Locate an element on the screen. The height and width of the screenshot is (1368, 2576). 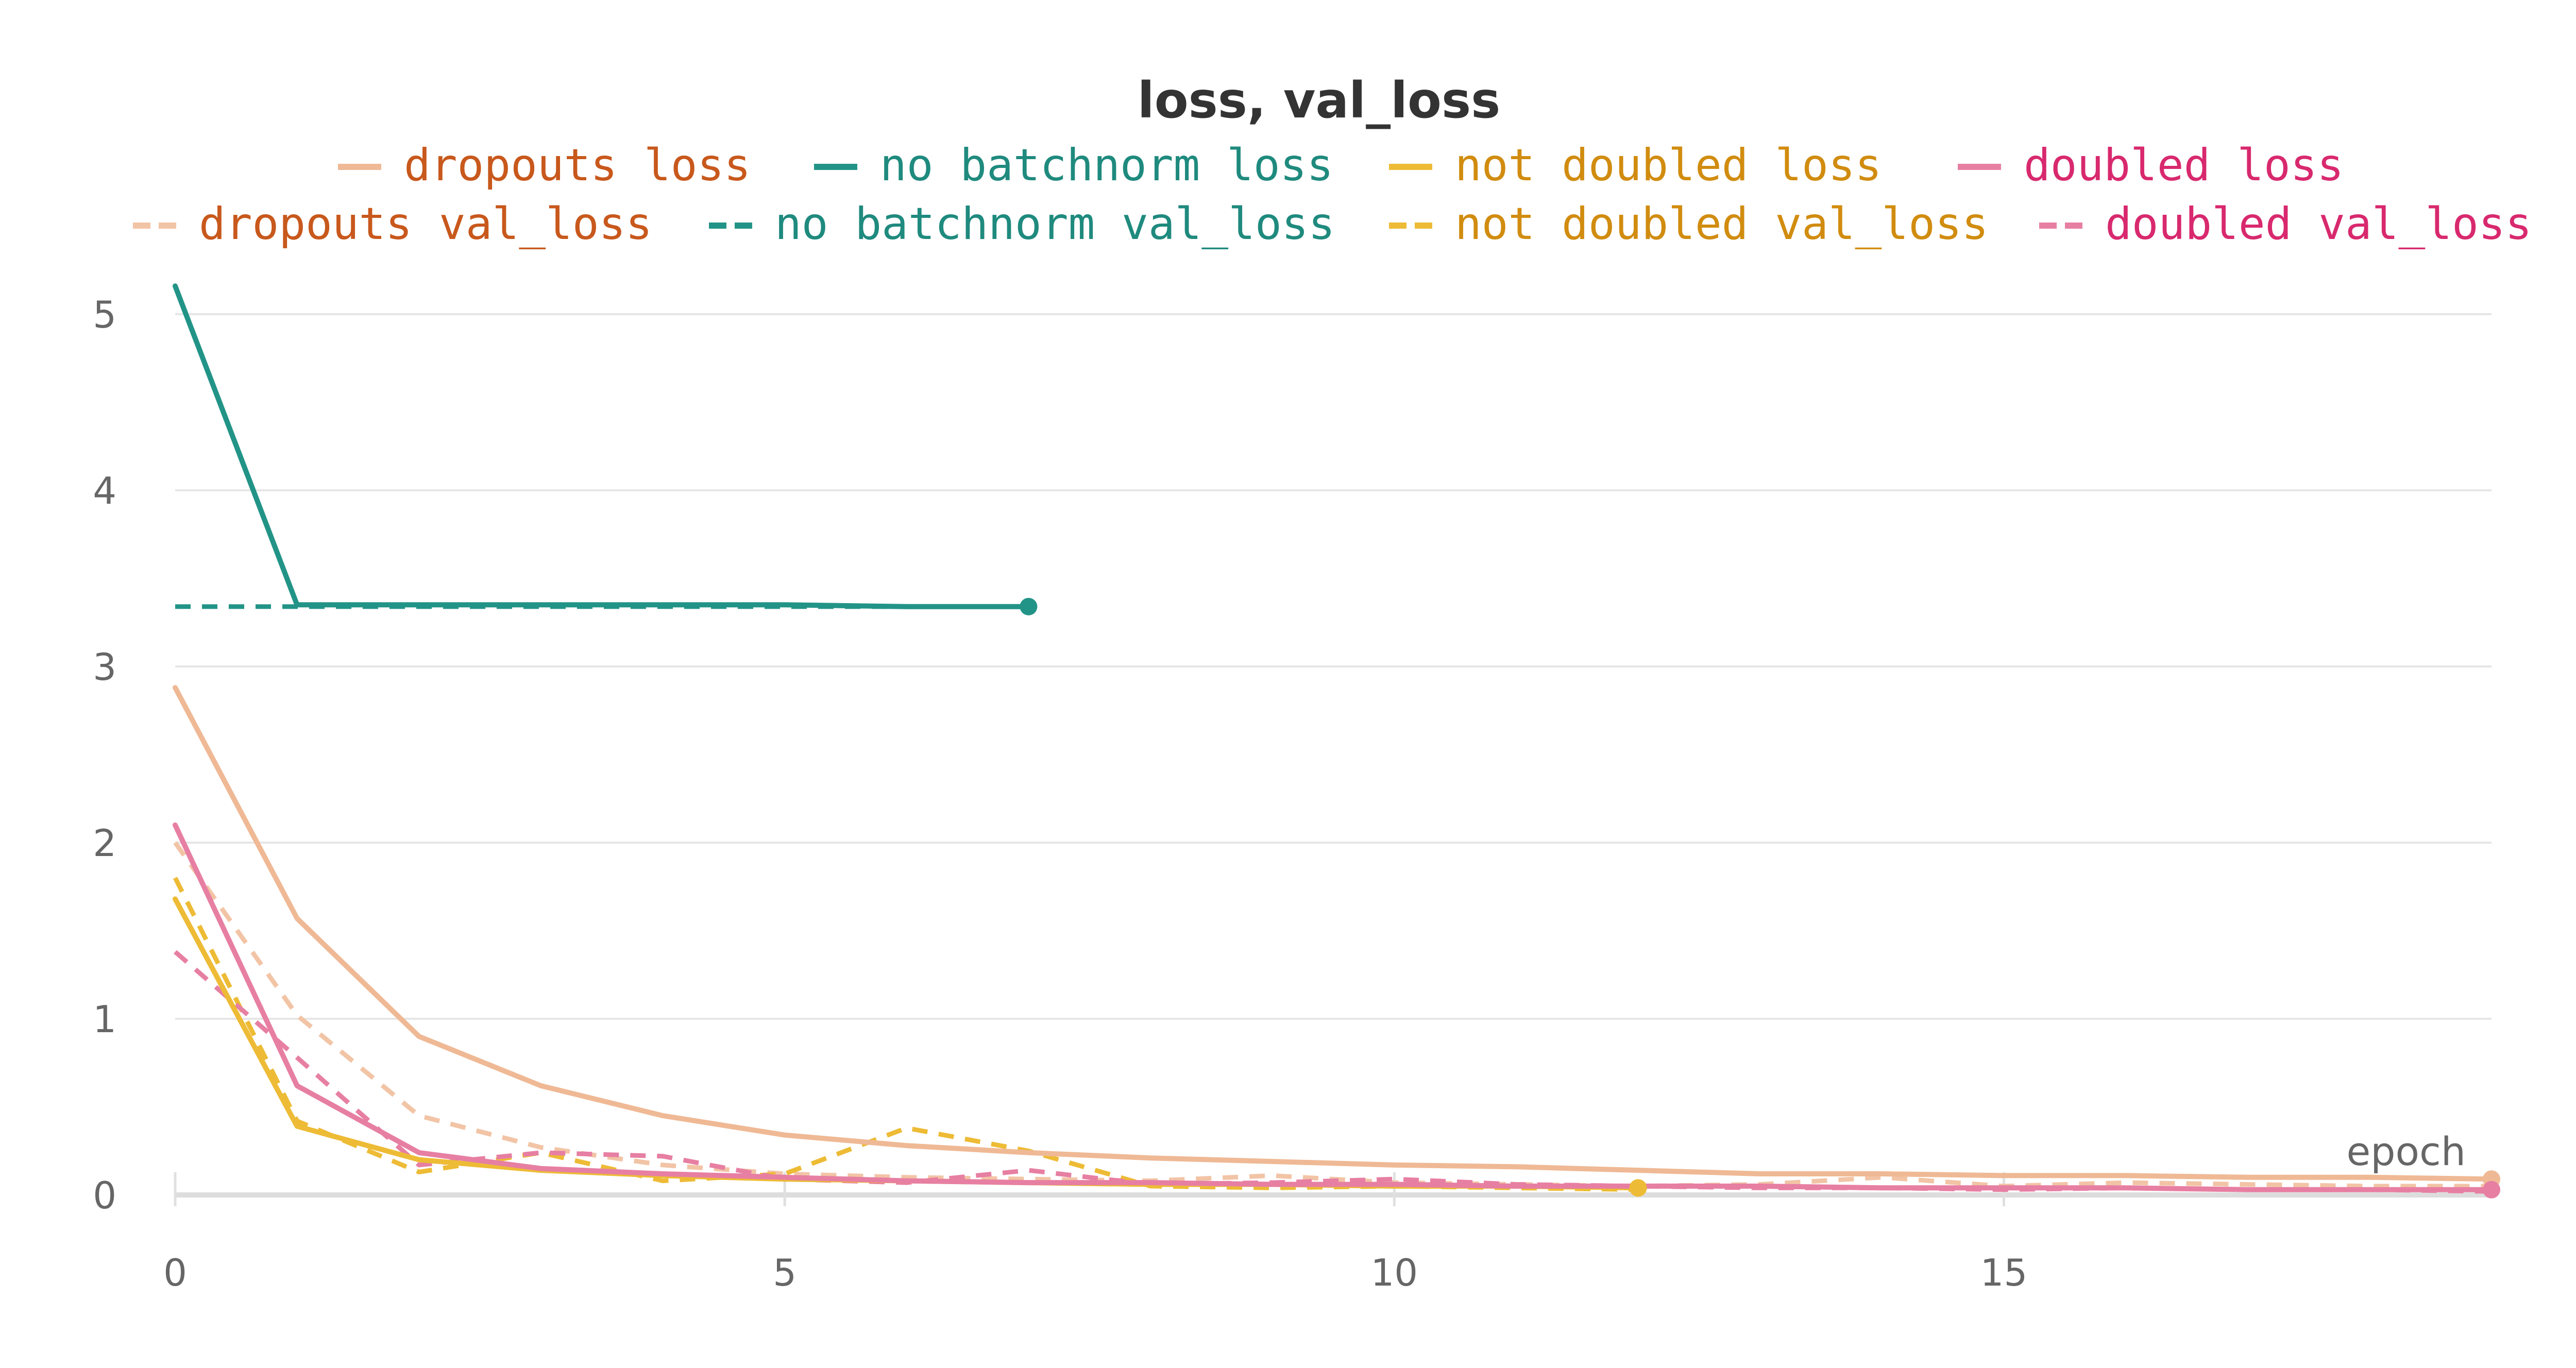
y-tick-label: 3 is located at coordinates (104, 667).